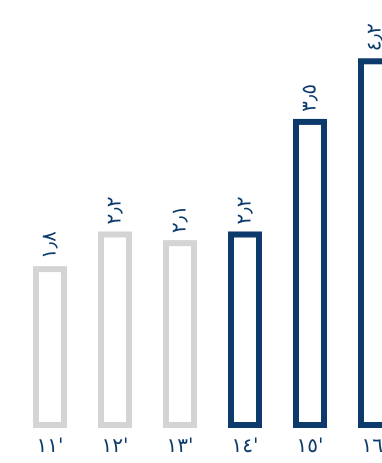 This screenshot has width=382, height=463. Describe the element at coordinates (310, 445) in the screenshot. I see `category-label-5: ١٥'` at that location.